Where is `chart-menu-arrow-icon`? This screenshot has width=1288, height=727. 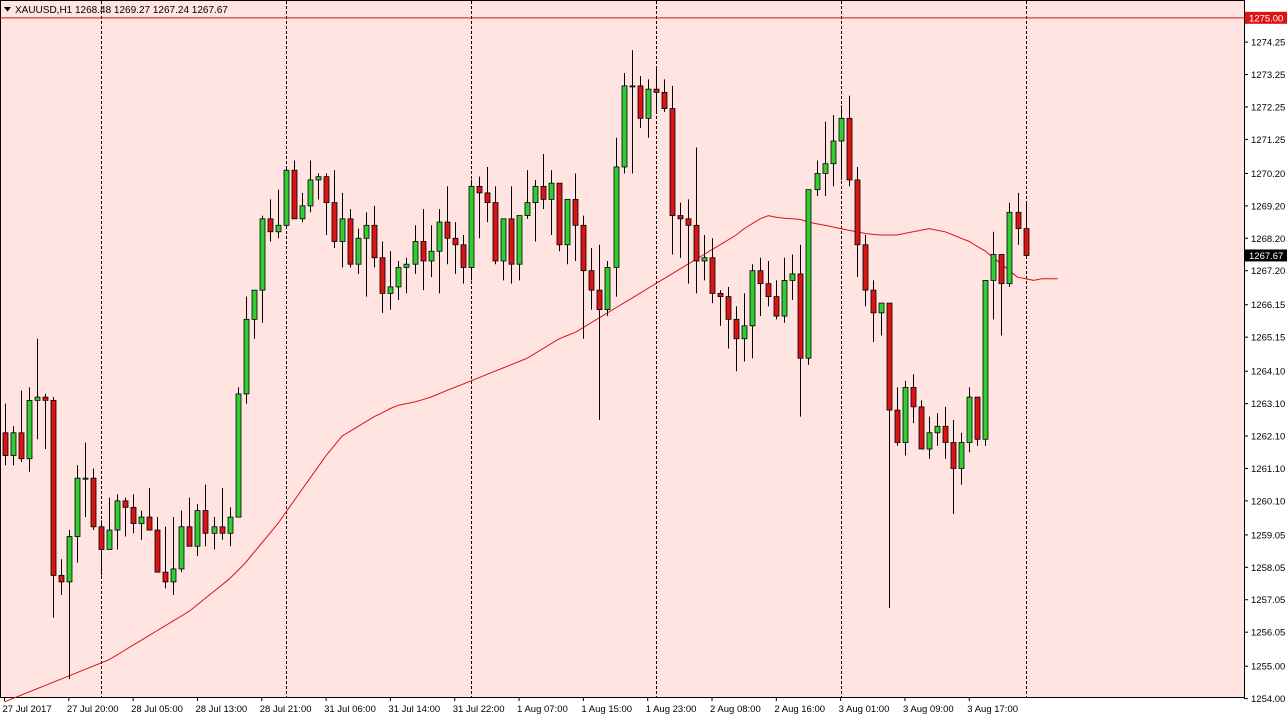 chart-menu-arrow-icon is located at coordinates (7, 9).